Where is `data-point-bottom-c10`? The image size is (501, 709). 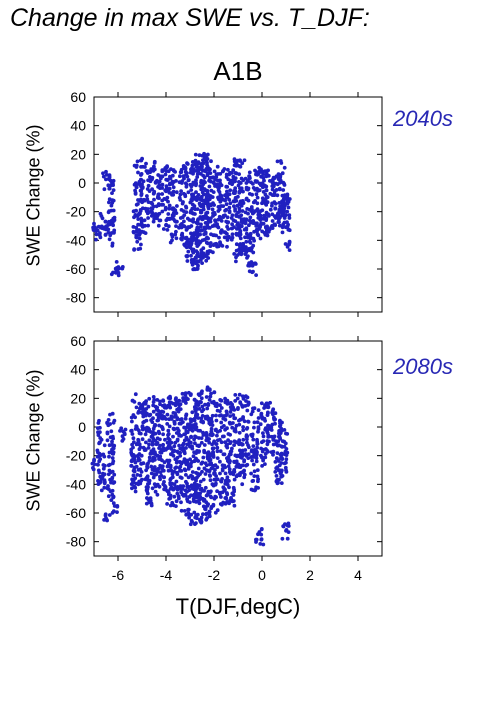 data-point-bottom-c10 is located at coordinates (162, 427).